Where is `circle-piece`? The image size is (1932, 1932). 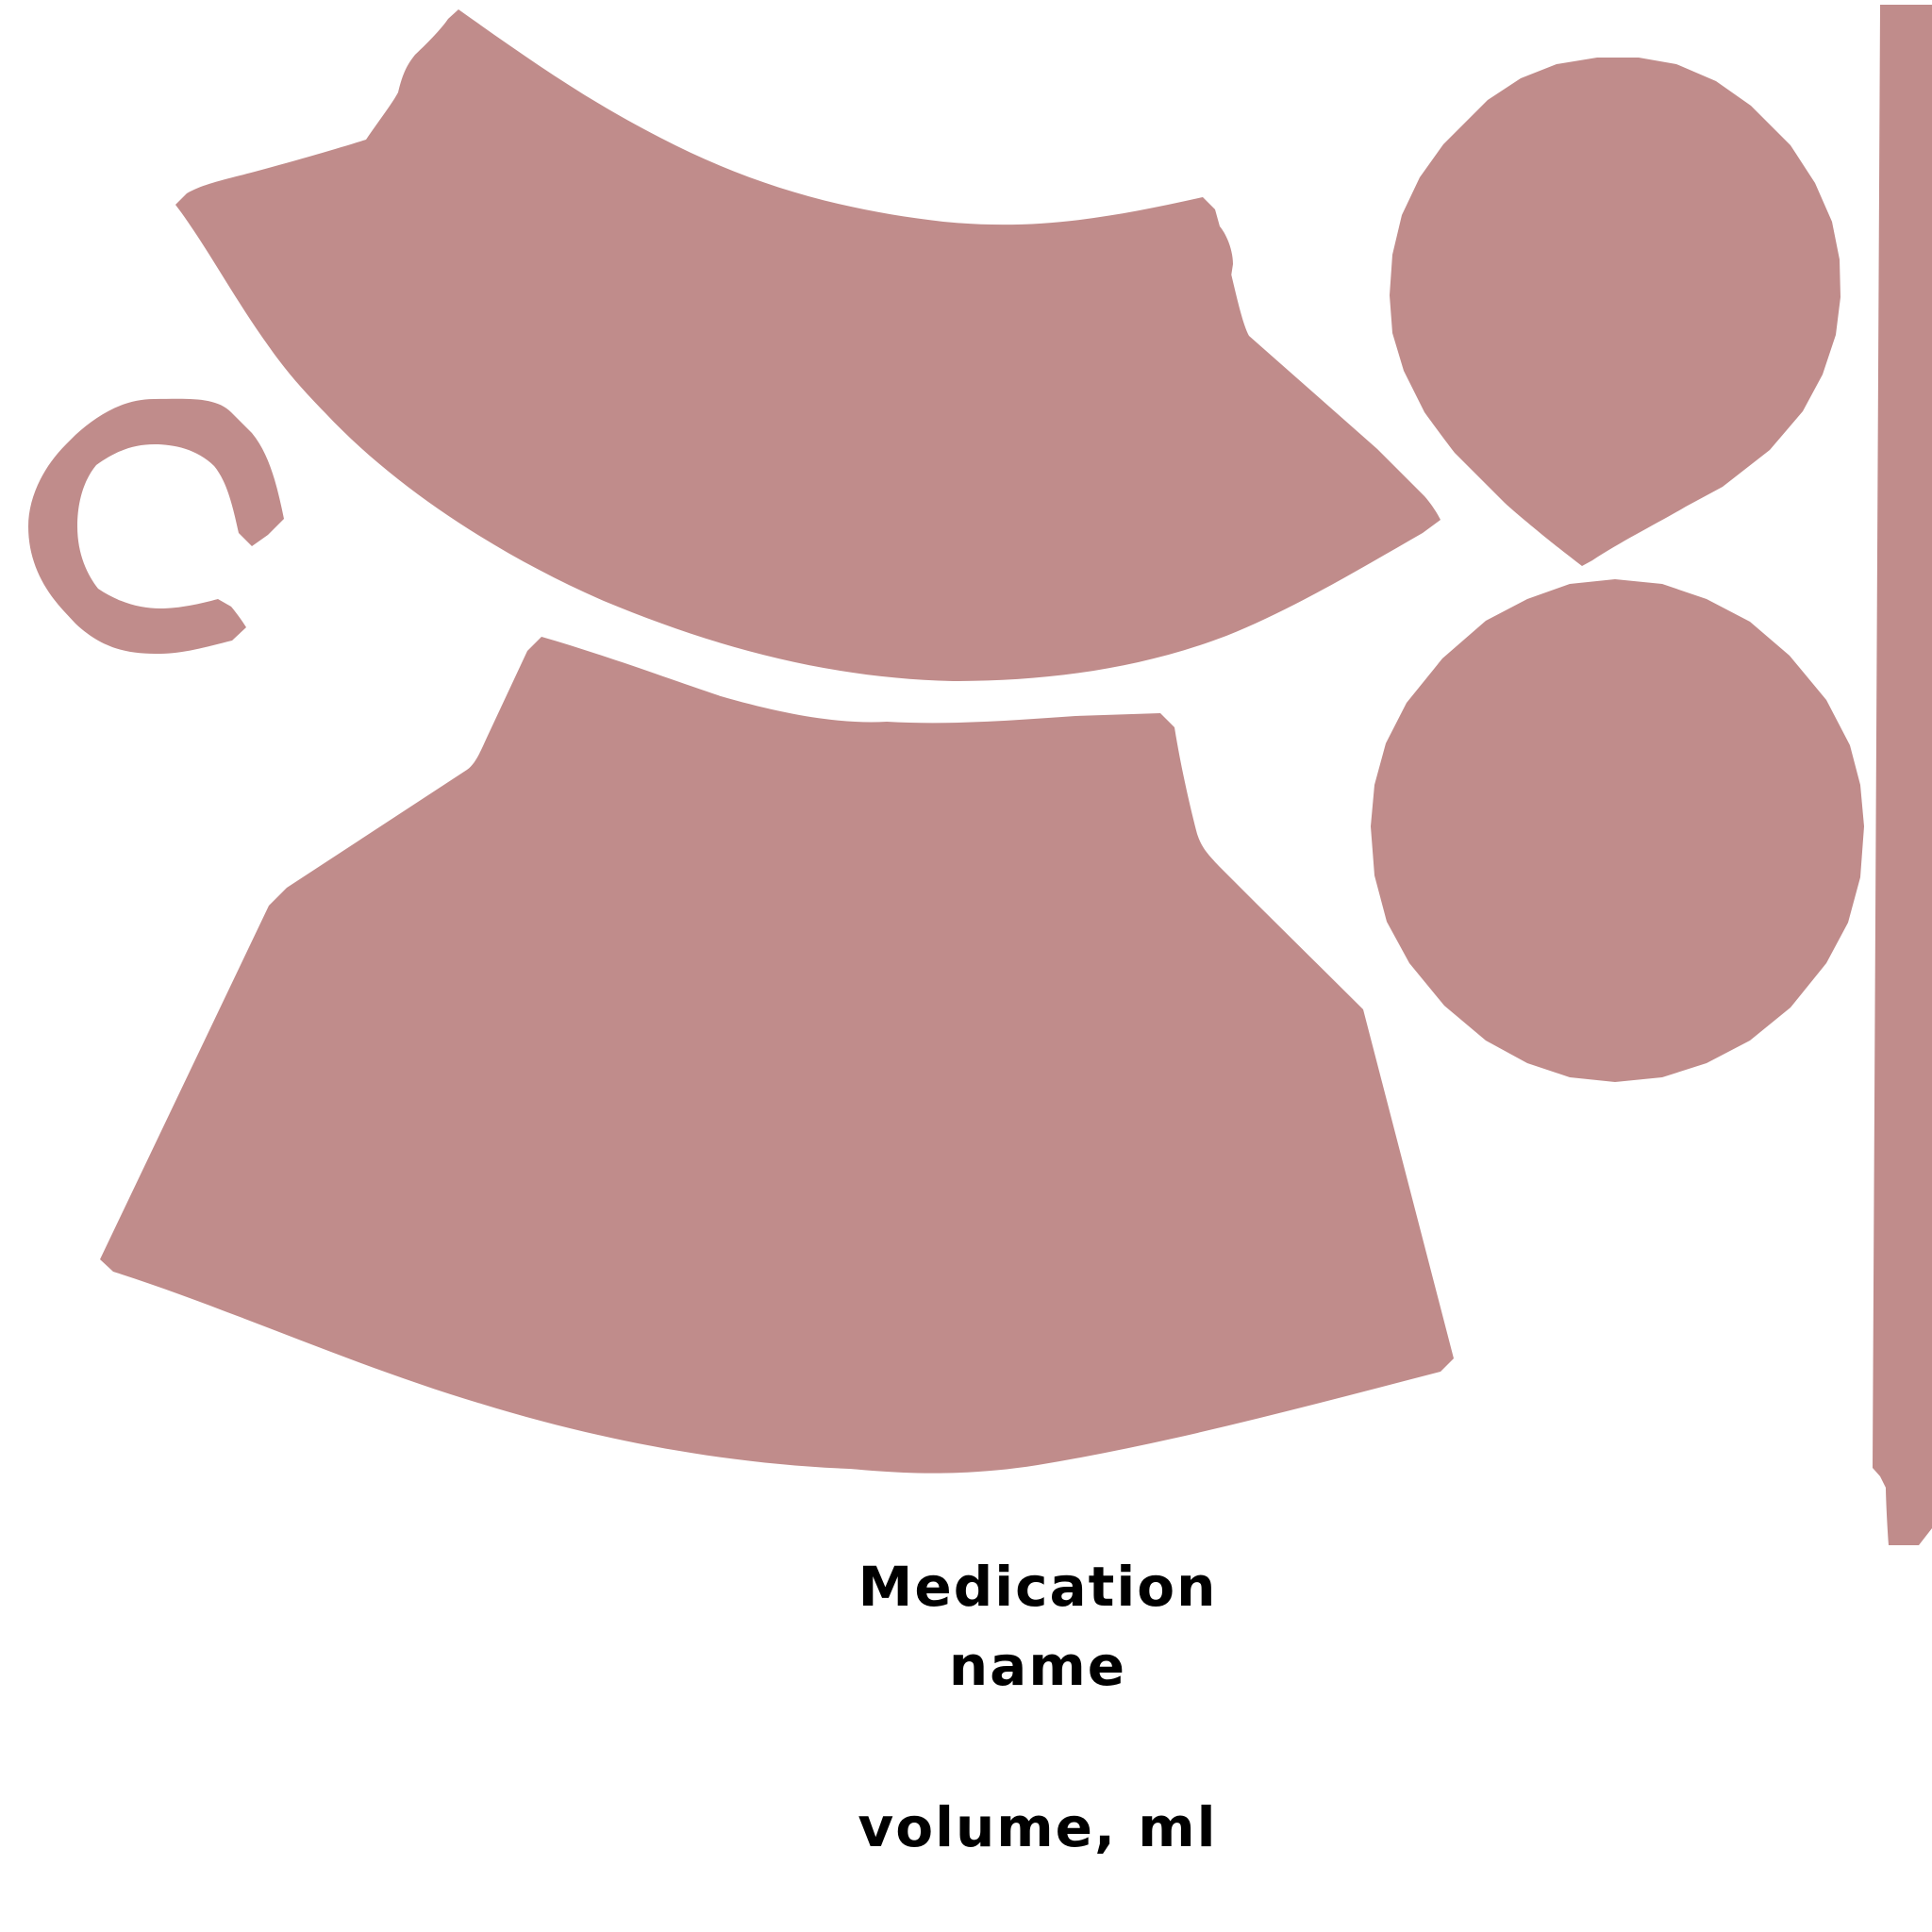
circle-piece is located at coordinates (1618, 831).